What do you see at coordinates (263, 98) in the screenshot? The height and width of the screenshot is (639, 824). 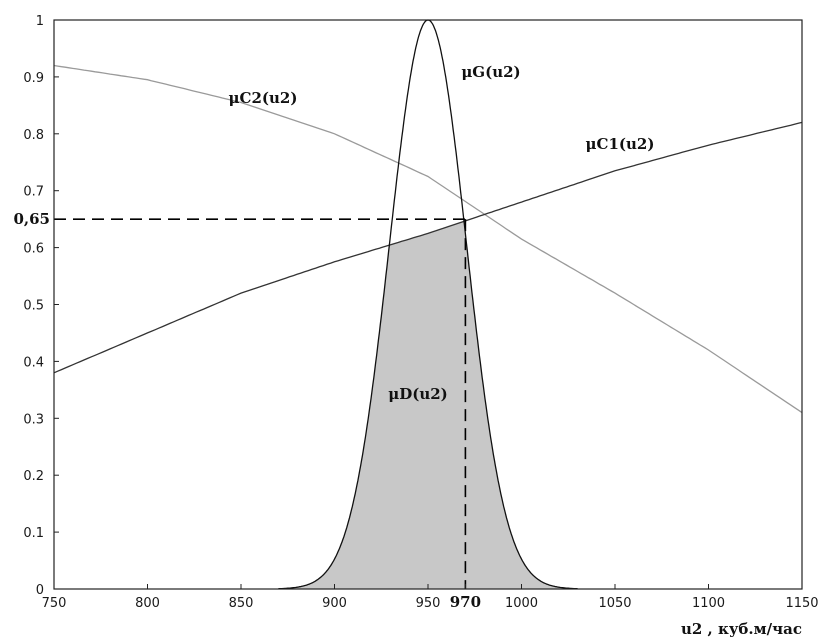 I see `series-label: μC2(u2)` at bounding box center [263, 98].